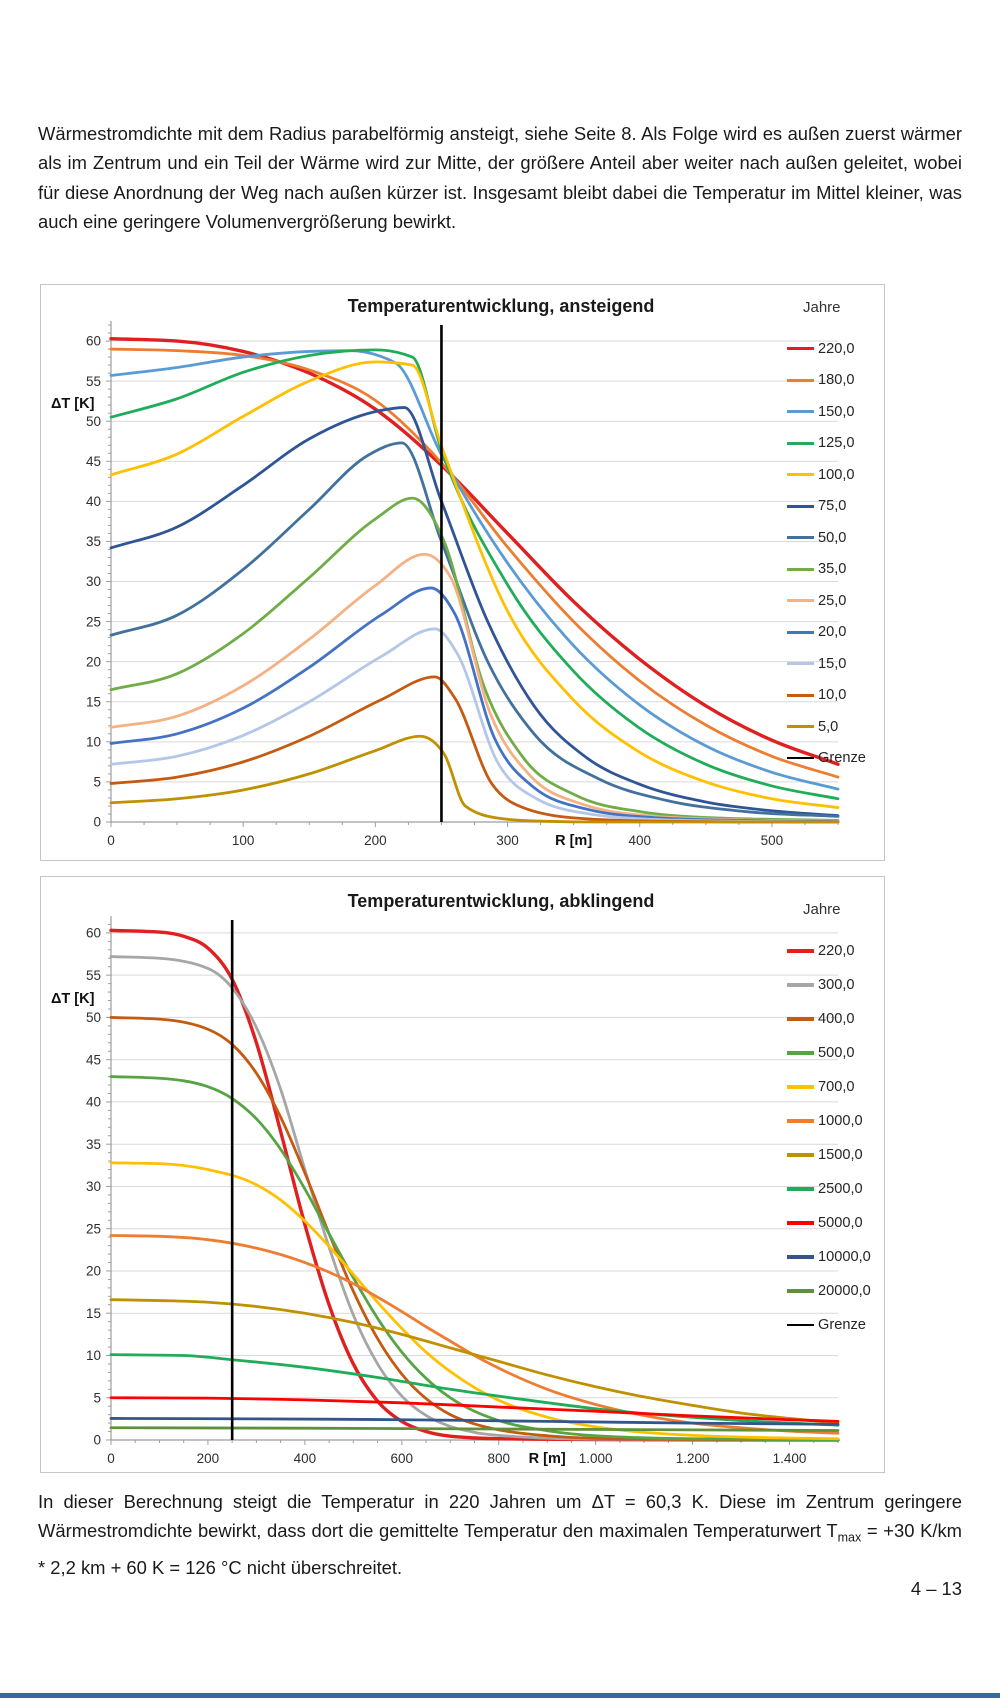 This screenshot has width=1000, height=1698. I want to click on x-axis-title: R [m], so click(573, 841).